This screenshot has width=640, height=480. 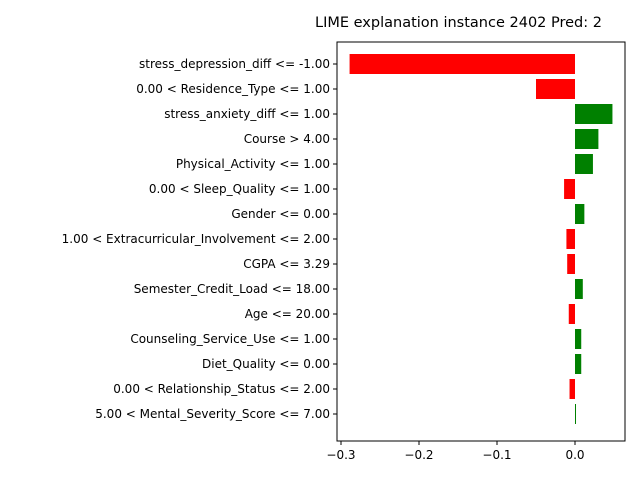 I want to click on x-tick-label: −0.2, so click(x=418, y=455).